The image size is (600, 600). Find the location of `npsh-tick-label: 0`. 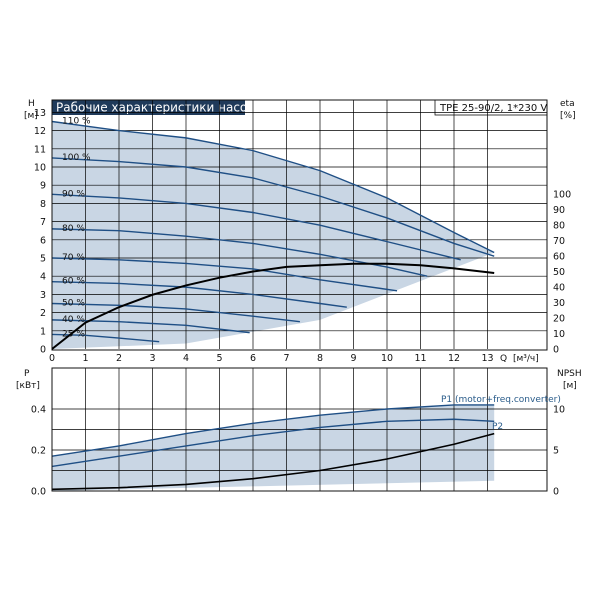

npsh-tick-label: 0 is located at coordinates (556, 492).